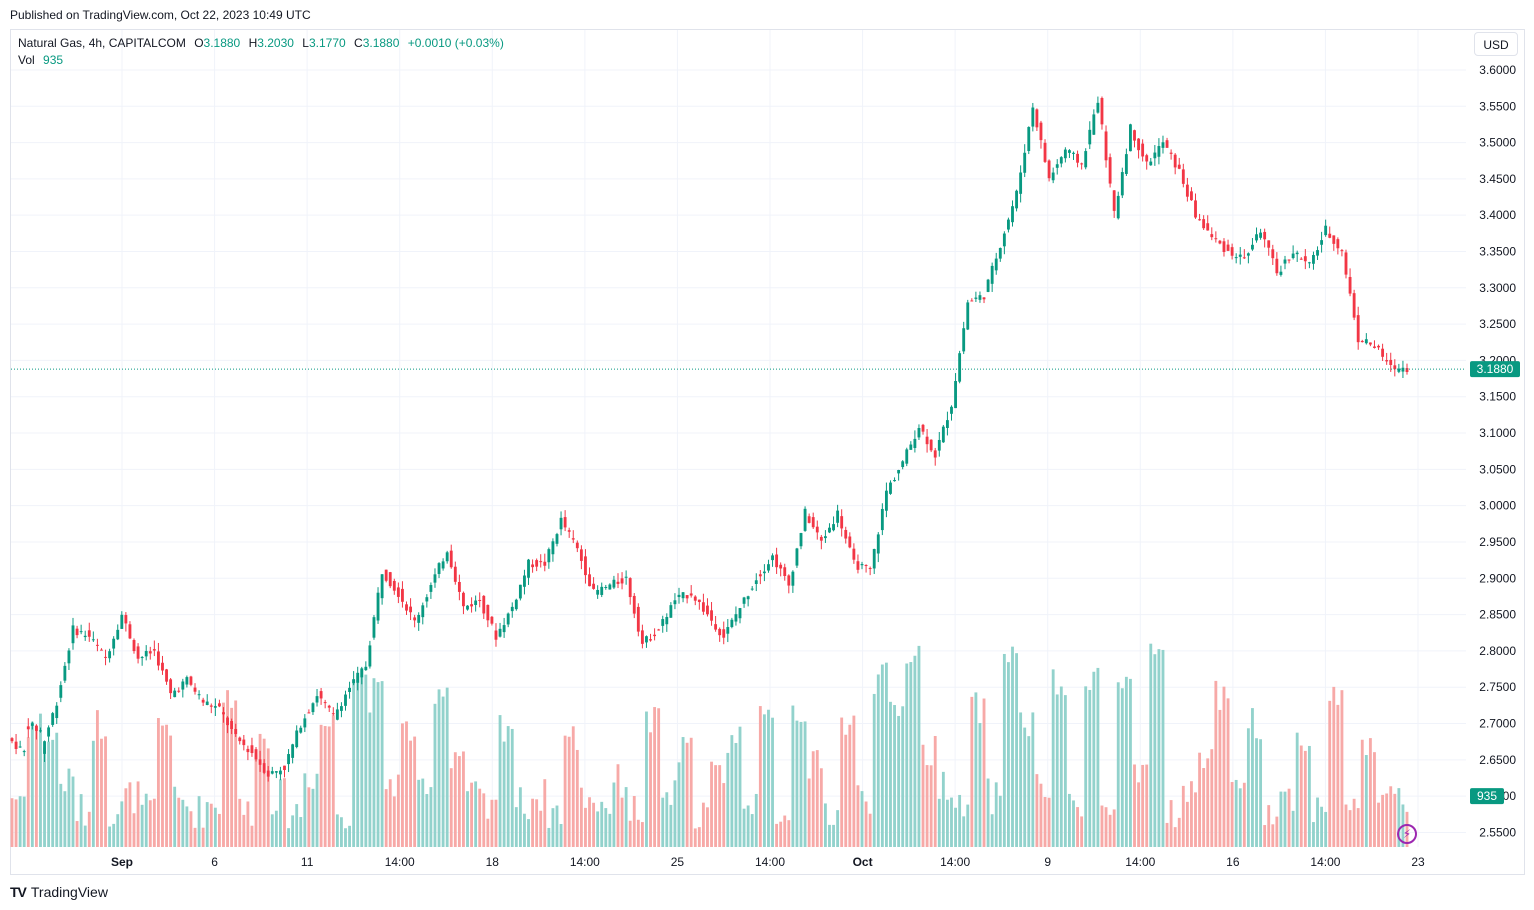  Describe the element at coordinates (381, 43) in the screenshot. I see `legend-close-value: 3.1880` at that location.